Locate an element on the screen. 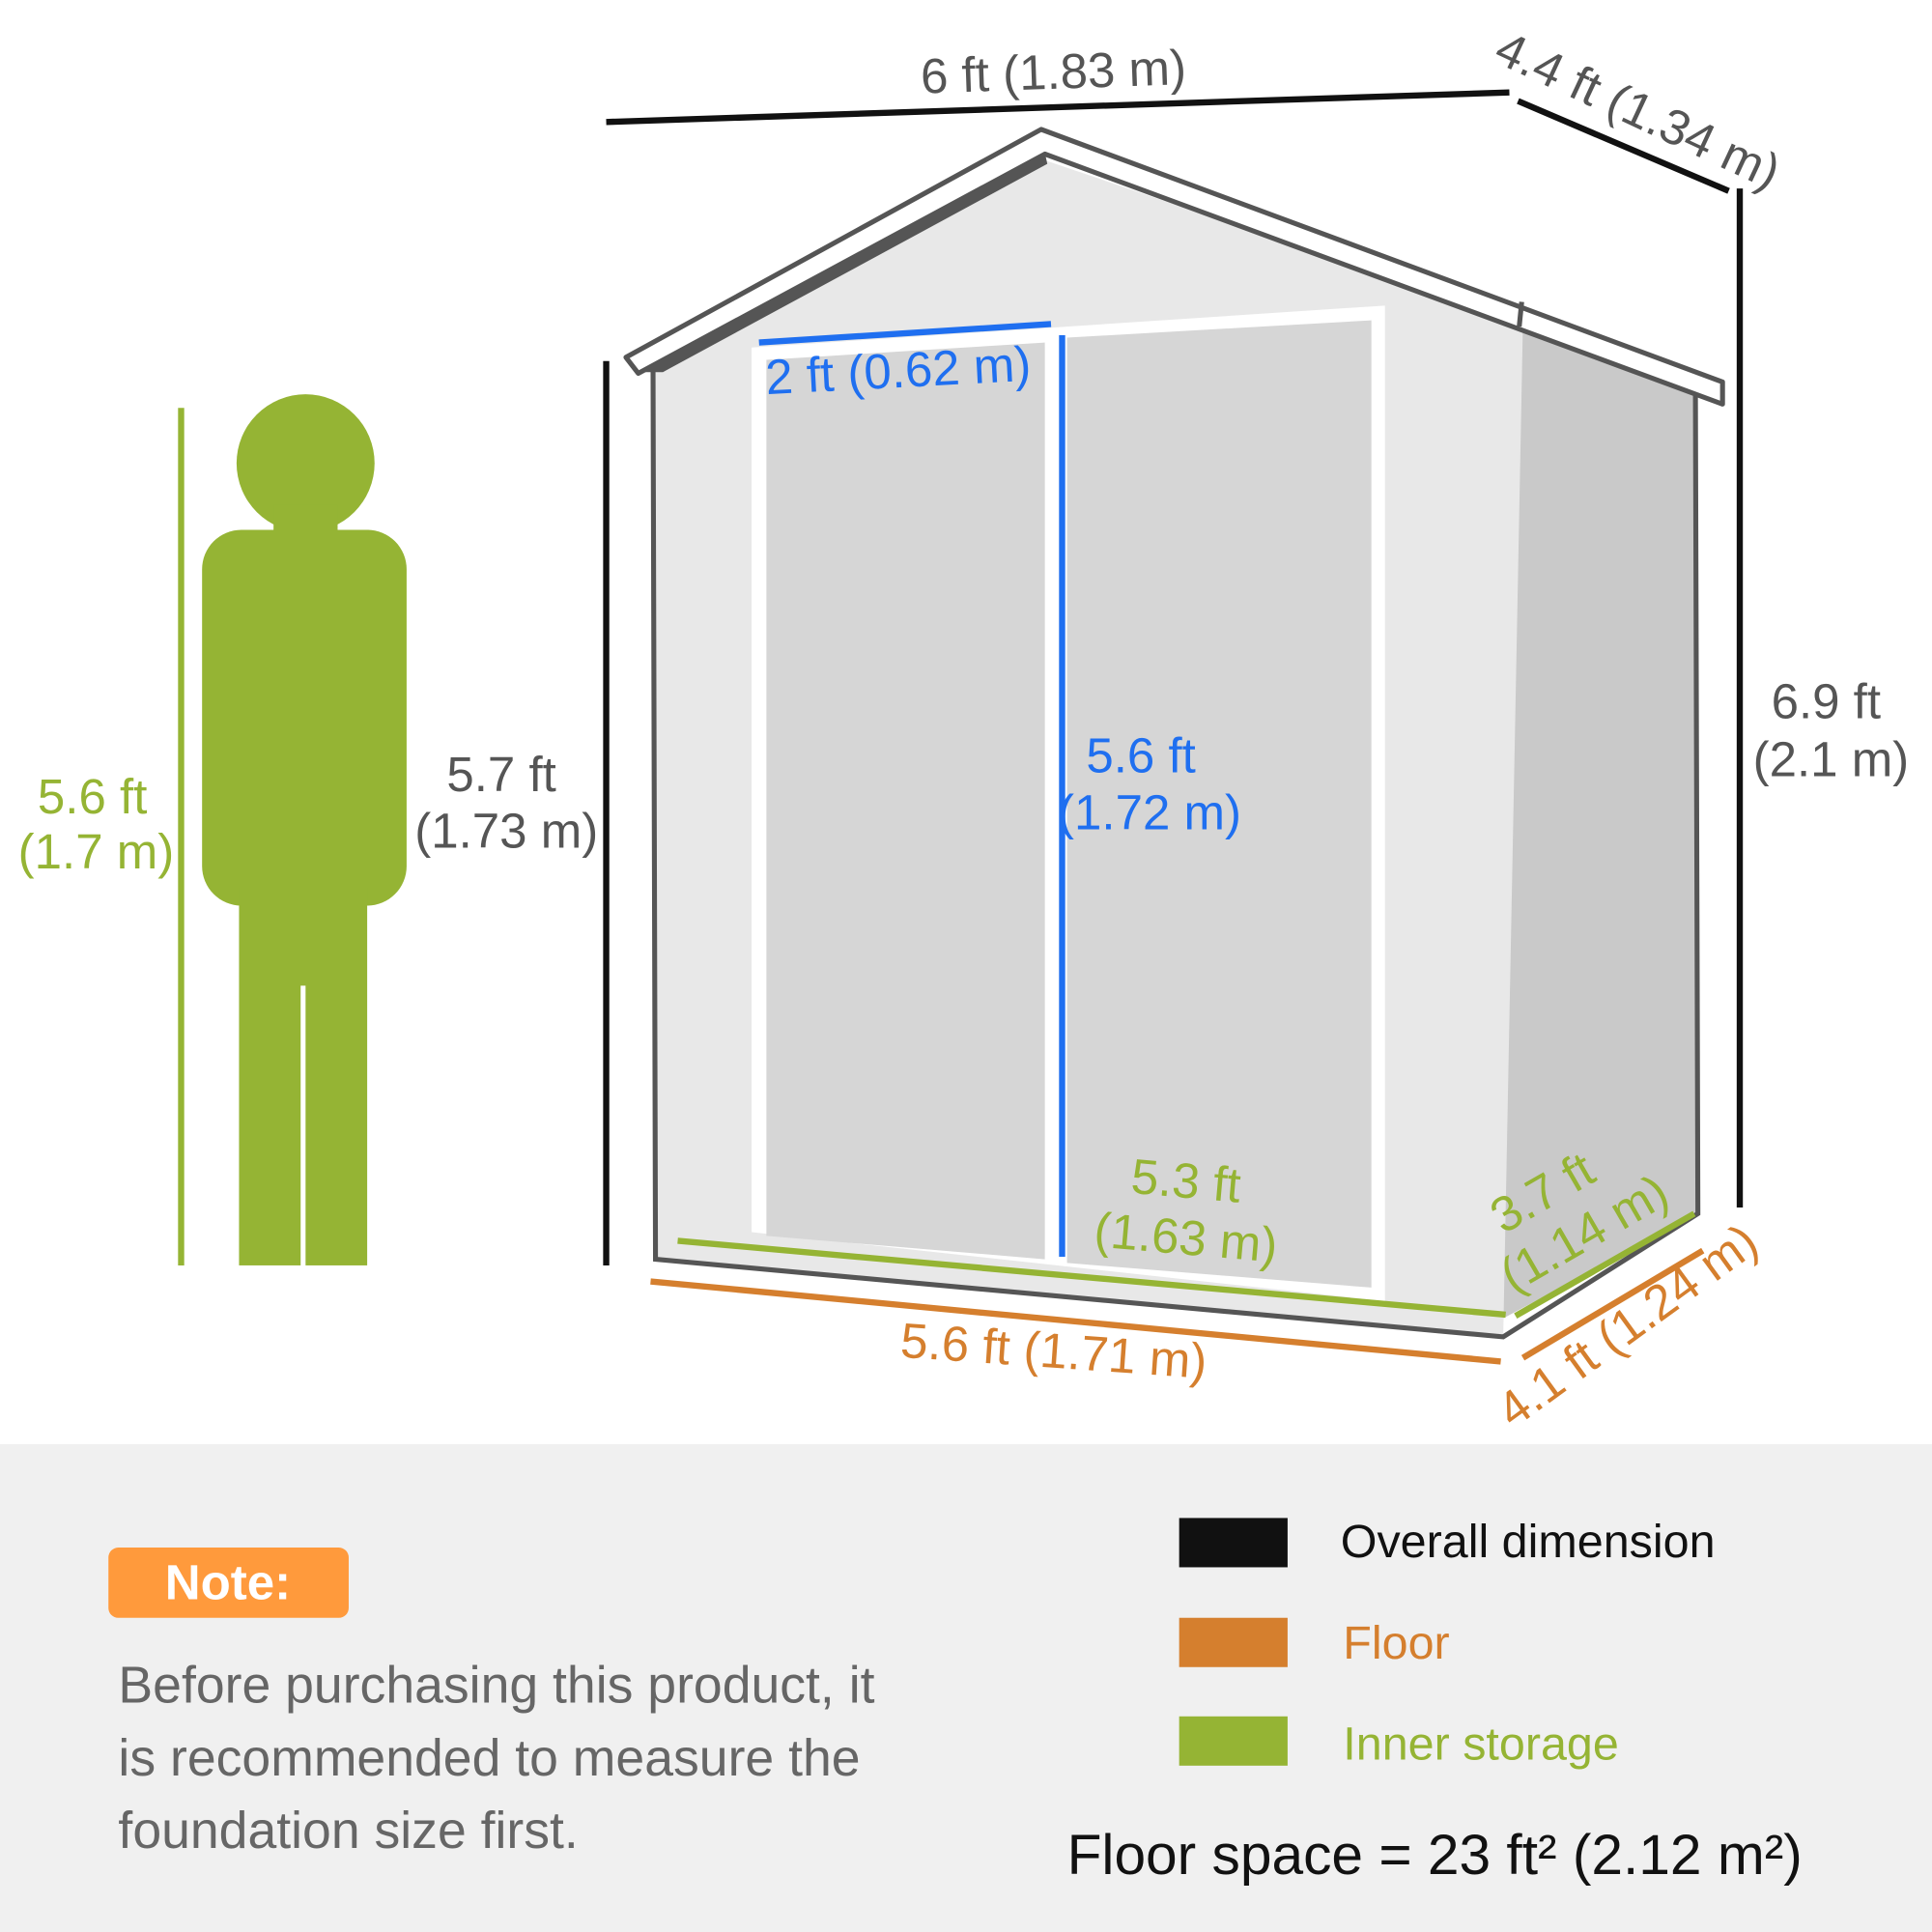  note-line-3: foundation size first. is located at coordinates (348, 1831).